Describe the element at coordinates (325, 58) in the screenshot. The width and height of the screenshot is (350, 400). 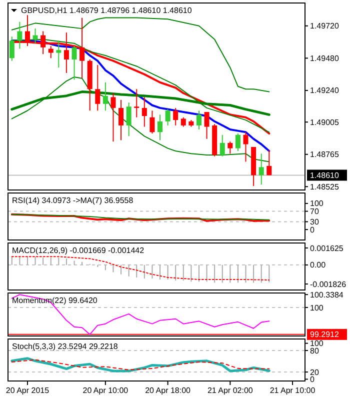
I see `y-tick-label: 1.49480` at that location.